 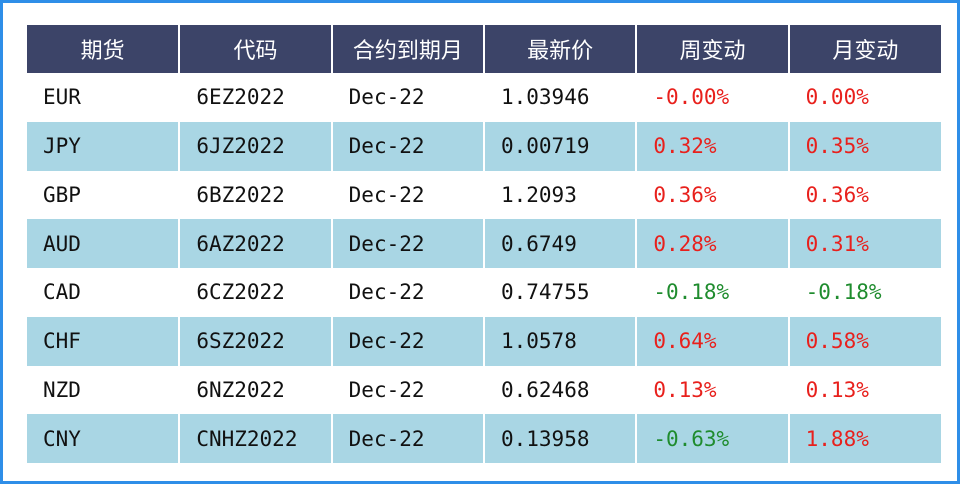 I want to click on cell-price: 0.74755, so click(x=560, y=292).